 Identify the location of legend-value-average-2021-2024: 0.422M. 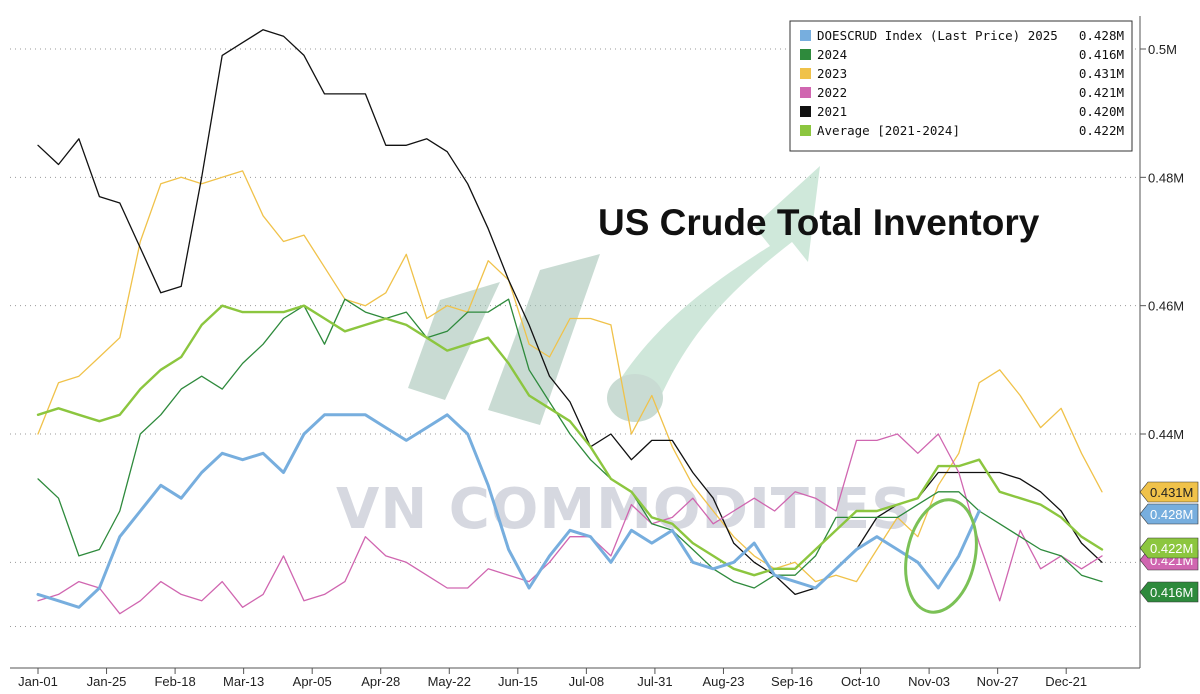
(1101, 130).